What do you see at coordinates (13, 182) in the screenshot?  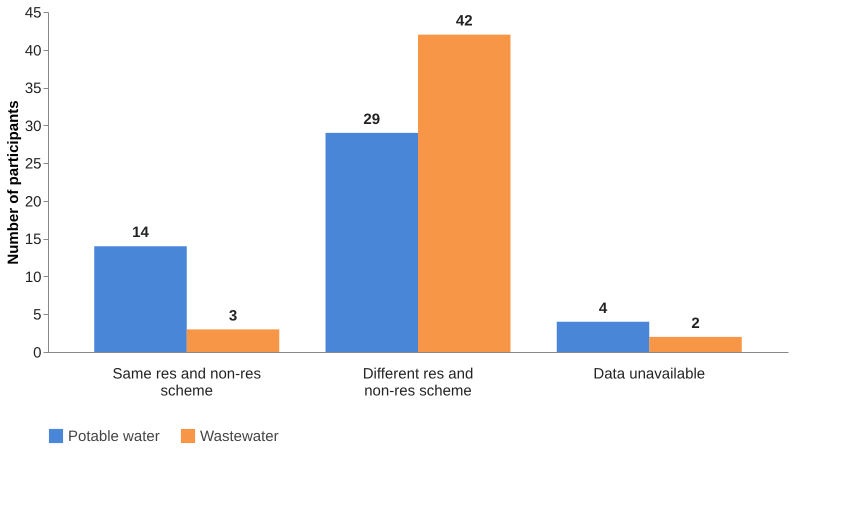 I see `y-axis-title: Number of participants` at bounding box center [13, 182].